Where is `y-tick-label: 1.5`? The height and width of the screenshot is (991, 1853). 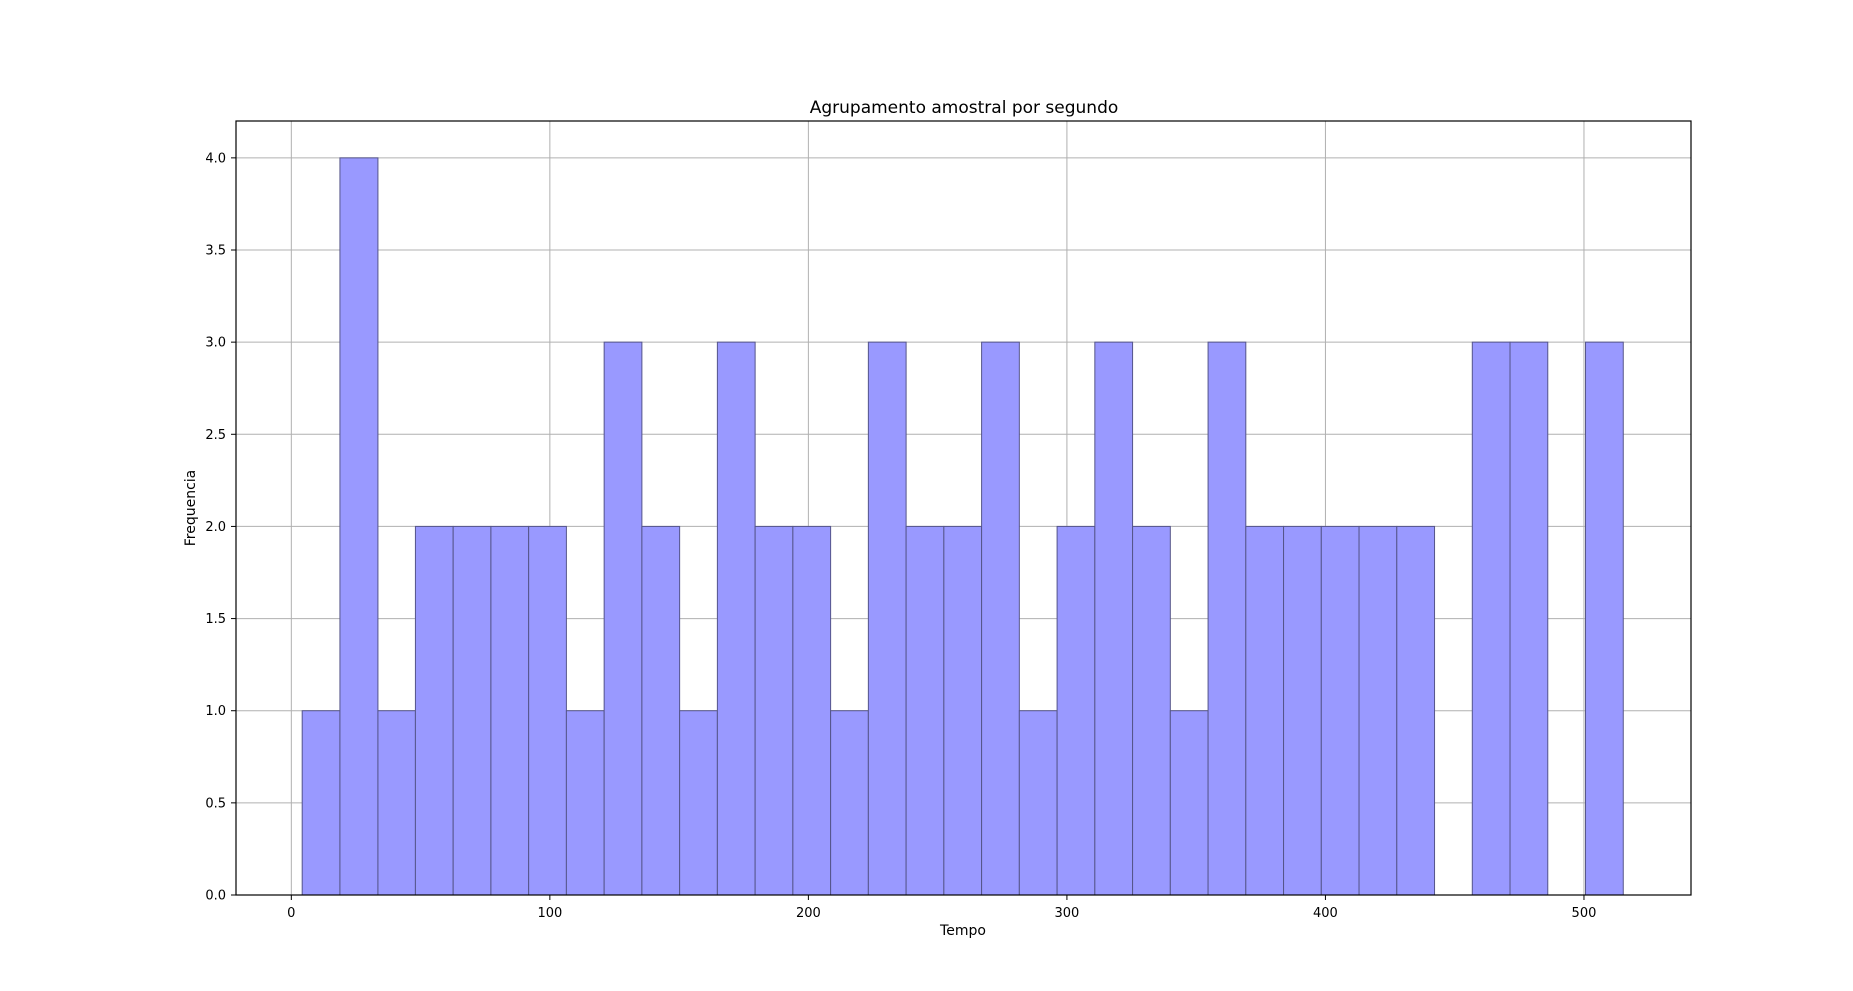 y-tick-label: 1.5 is located at coordinates (215, 619).